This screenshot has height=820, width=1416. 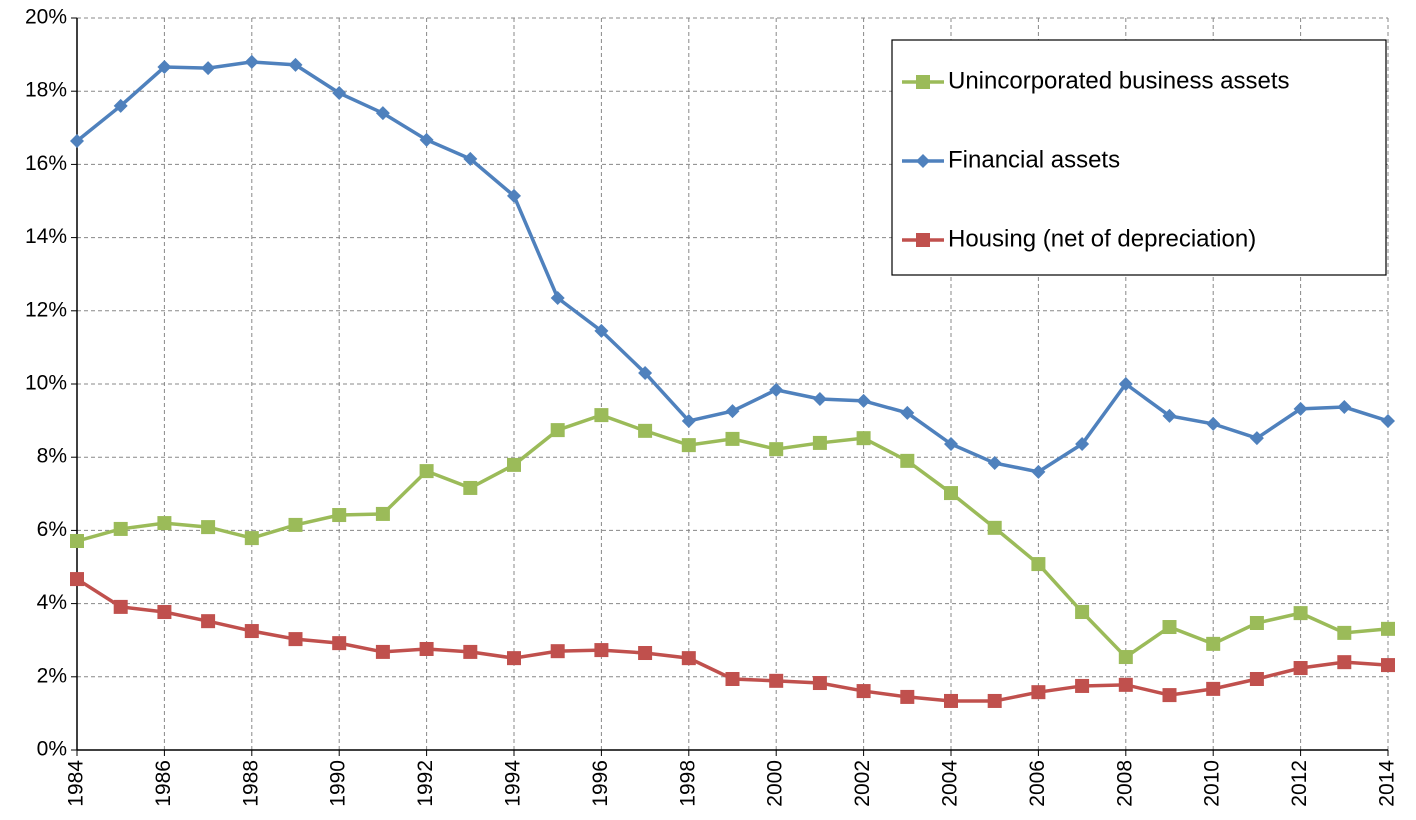 I want to click on x-tick-label: 2006, so click(x=1037, y=783).